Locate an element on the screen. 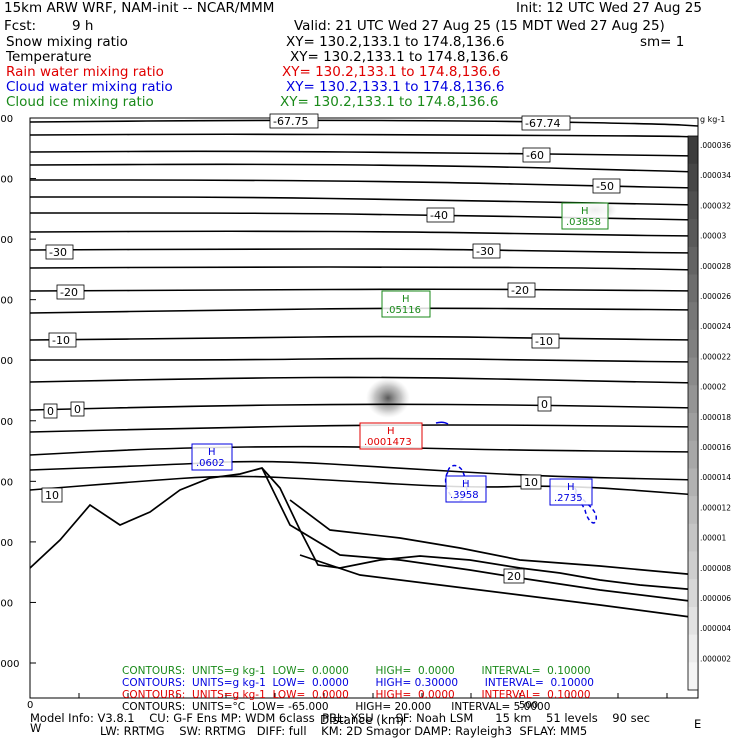 Image resolution: width=740 pixels, height=740 pixels. ci-low: LOW= 0.0000 is located at coordinates (310, 683).